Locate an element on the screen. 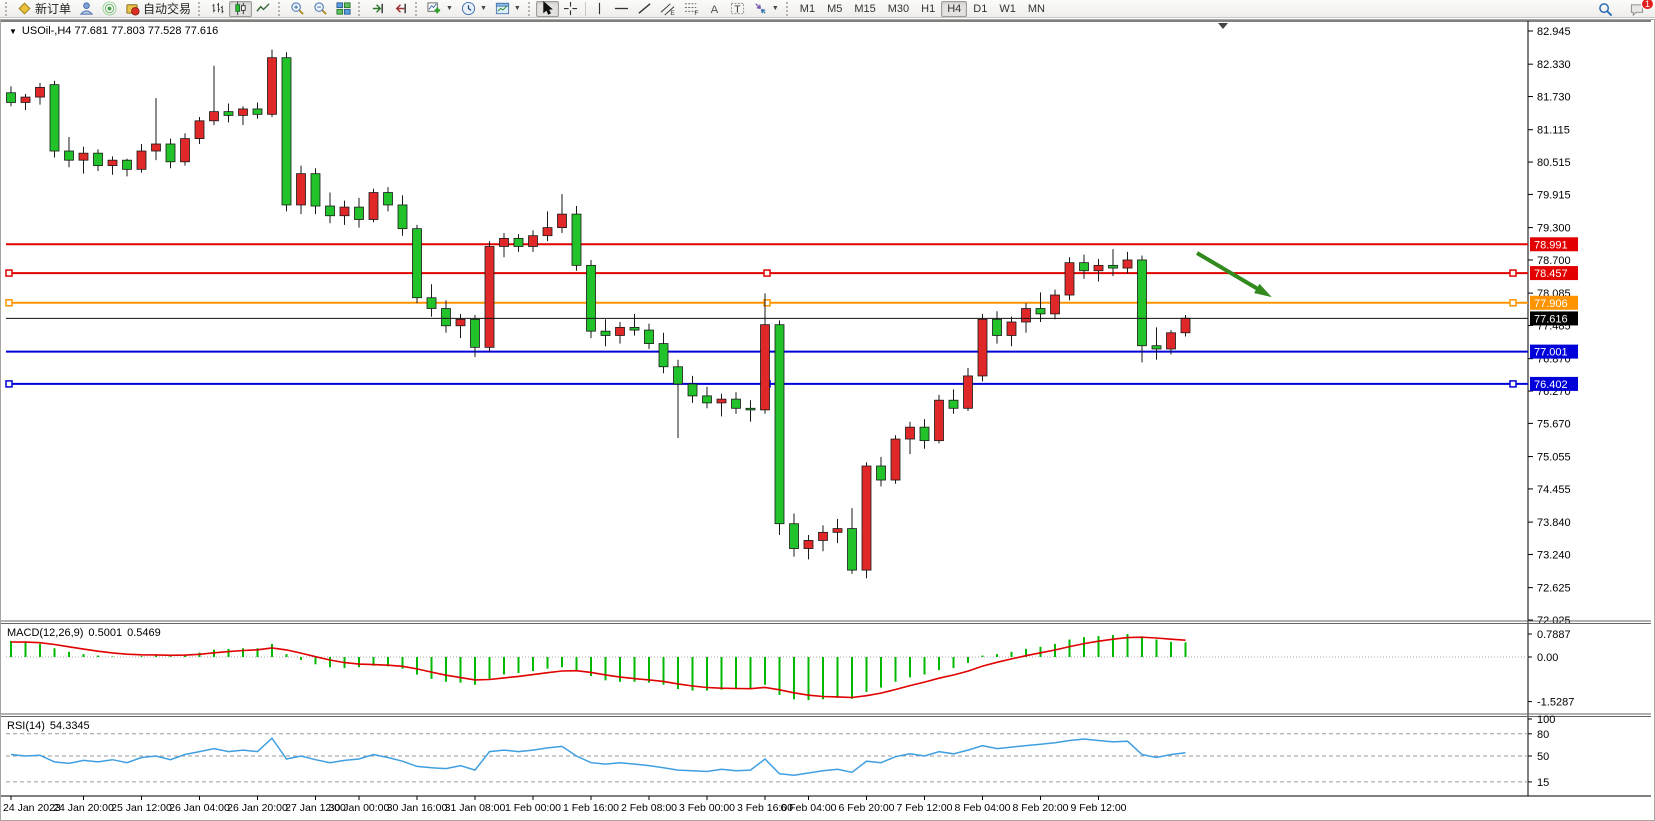 The image size is (1655, 821). chart-shift-icon is located at coordinates (400, 8).